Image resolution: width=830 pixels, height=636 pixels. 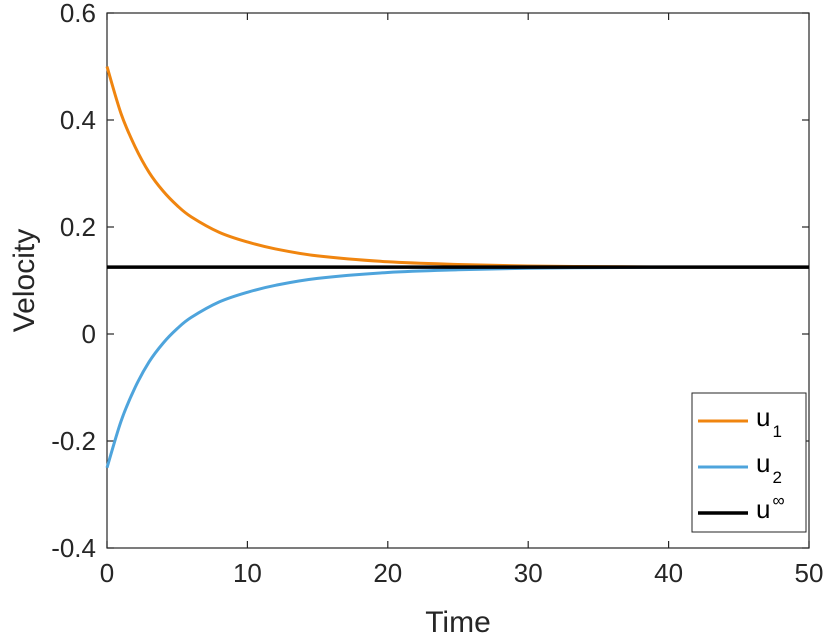 What do you see at coordinates (24, 280) in the screenshot?
I see `y-axis-title: Velocity` at bounding box center [24, 280].